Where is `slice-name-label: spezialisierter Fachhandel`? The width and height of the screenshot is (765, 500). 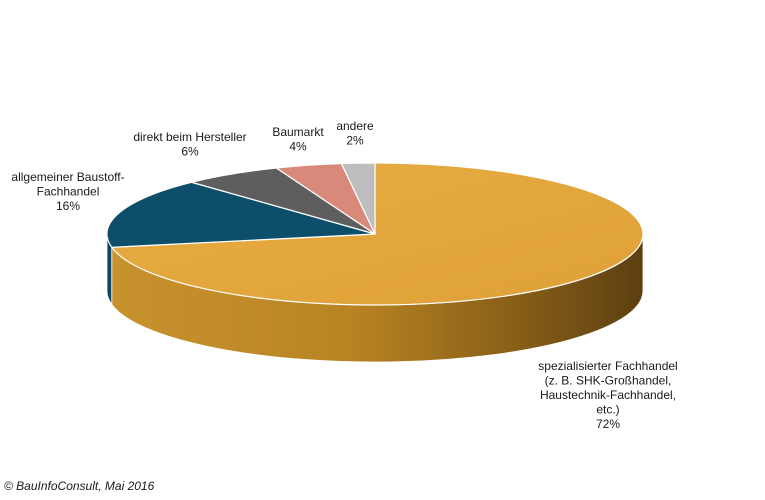
slice-name-label: spezialisierter Fachhandel is located at coordinates (607, 366).